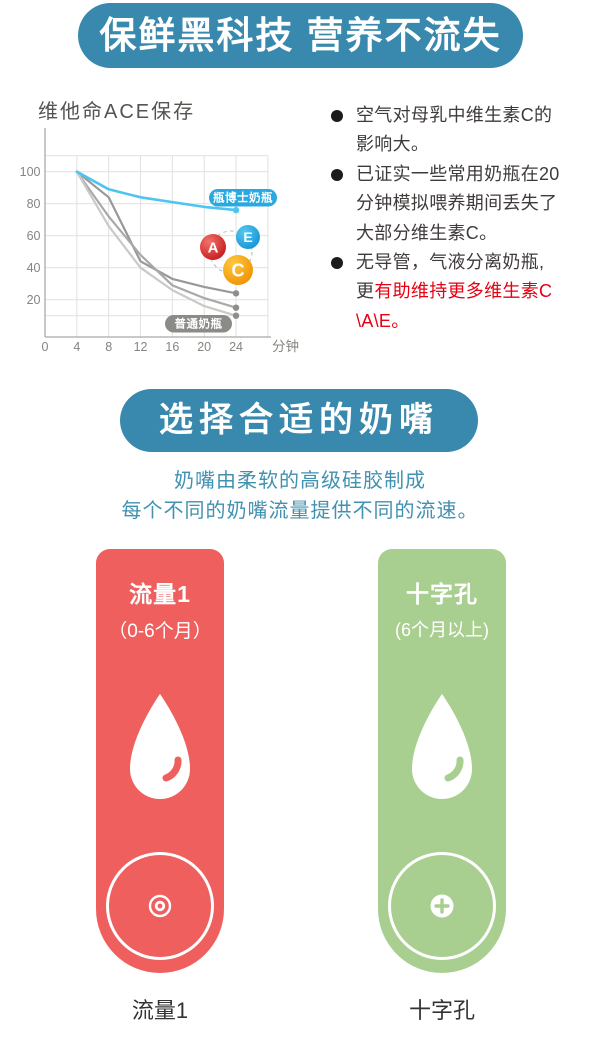  What do you see at coordinates (45, 347) in the screenshot?
I see `x-tick-label: 0` at bounding box center [45, 347].